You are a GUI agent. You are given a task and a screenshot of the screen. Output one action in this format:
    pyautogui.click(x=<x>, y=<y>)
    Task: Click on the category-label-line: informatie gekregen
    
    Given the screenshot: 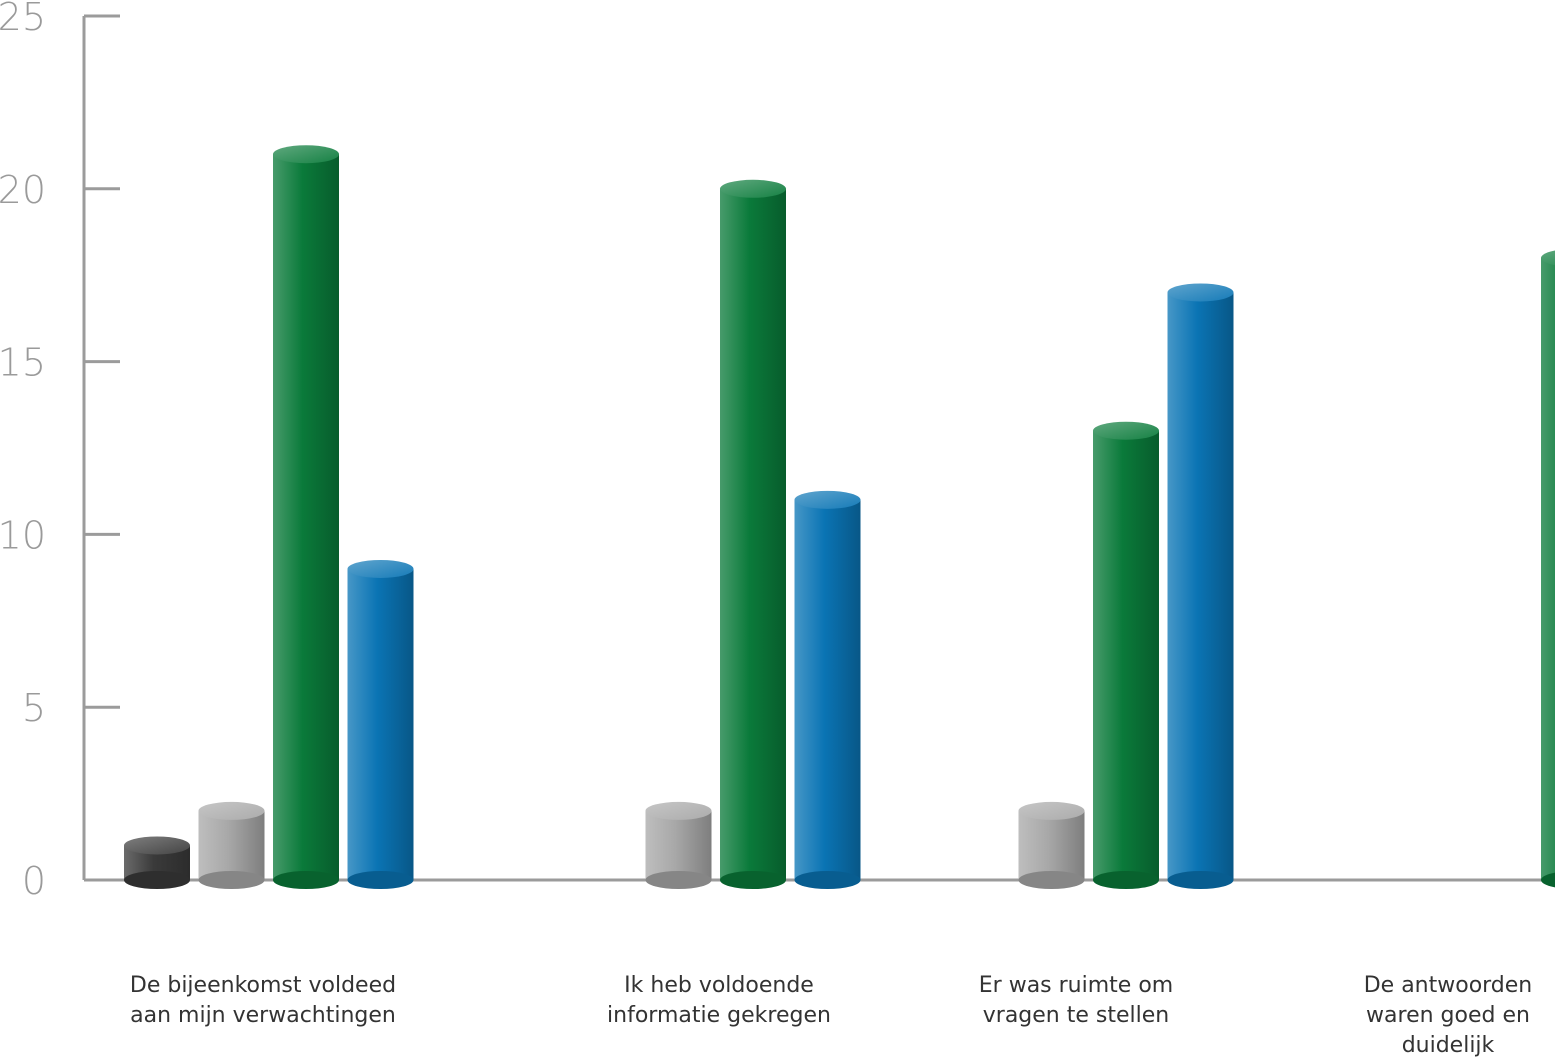 What is the action you would take?
    pyautogui.click(x=719, y=1015)
    